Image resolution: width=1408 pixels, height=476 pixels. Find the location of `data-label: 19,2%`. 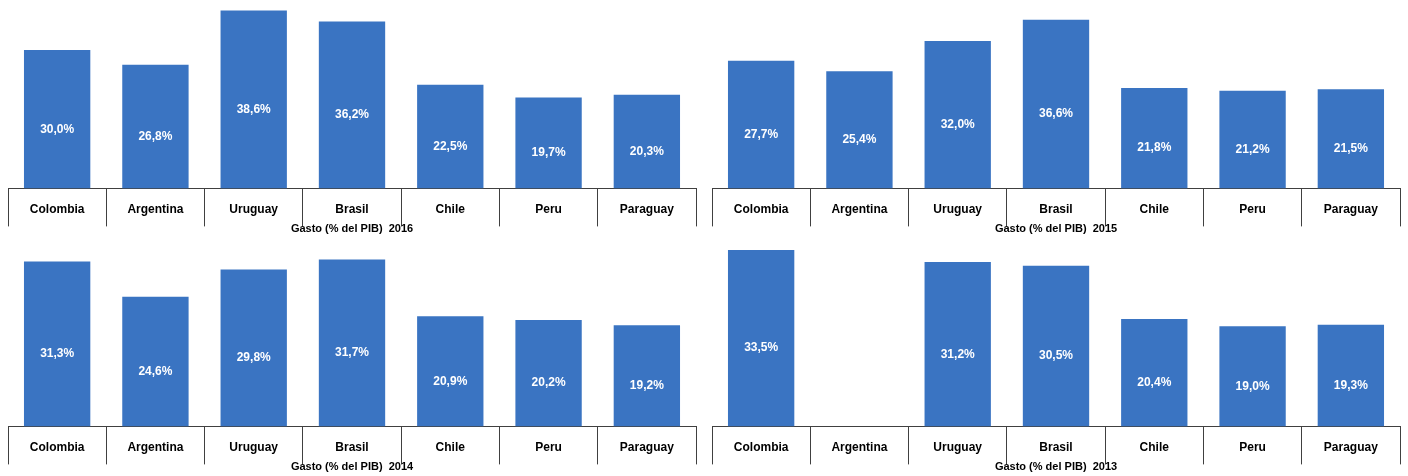

data-label: 19,2% is located at coordinates (647, 385).